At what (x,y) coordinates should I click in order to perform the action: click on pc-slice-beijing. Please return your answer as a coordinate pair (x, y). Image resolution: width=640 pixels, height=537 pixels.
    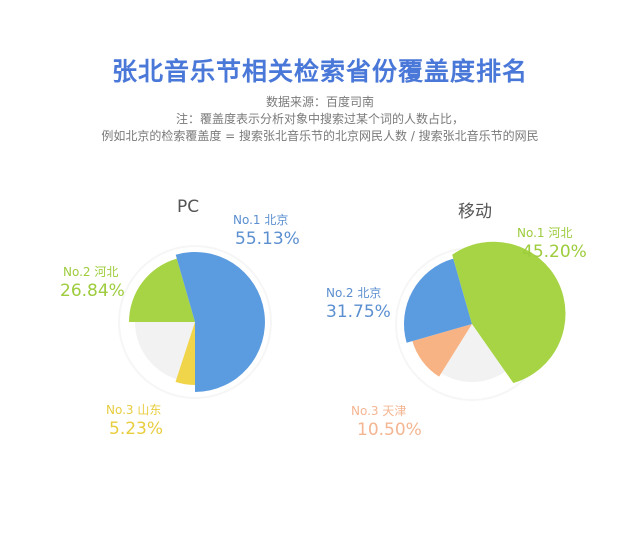
    Looking at the image, I should click on (220, 322).